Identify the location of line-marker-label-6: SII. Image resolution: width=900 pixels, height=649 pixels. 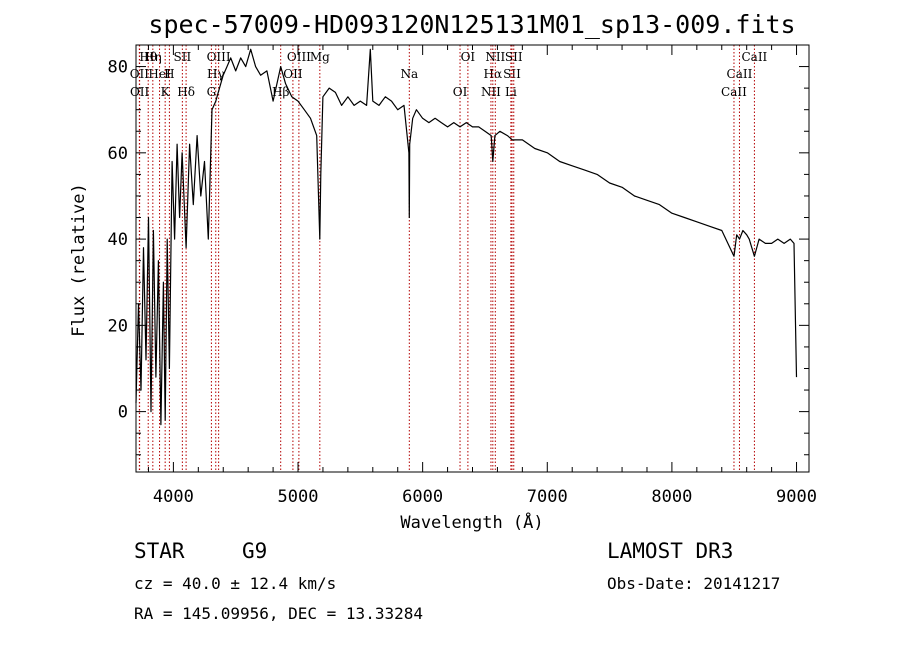
(183, 57).